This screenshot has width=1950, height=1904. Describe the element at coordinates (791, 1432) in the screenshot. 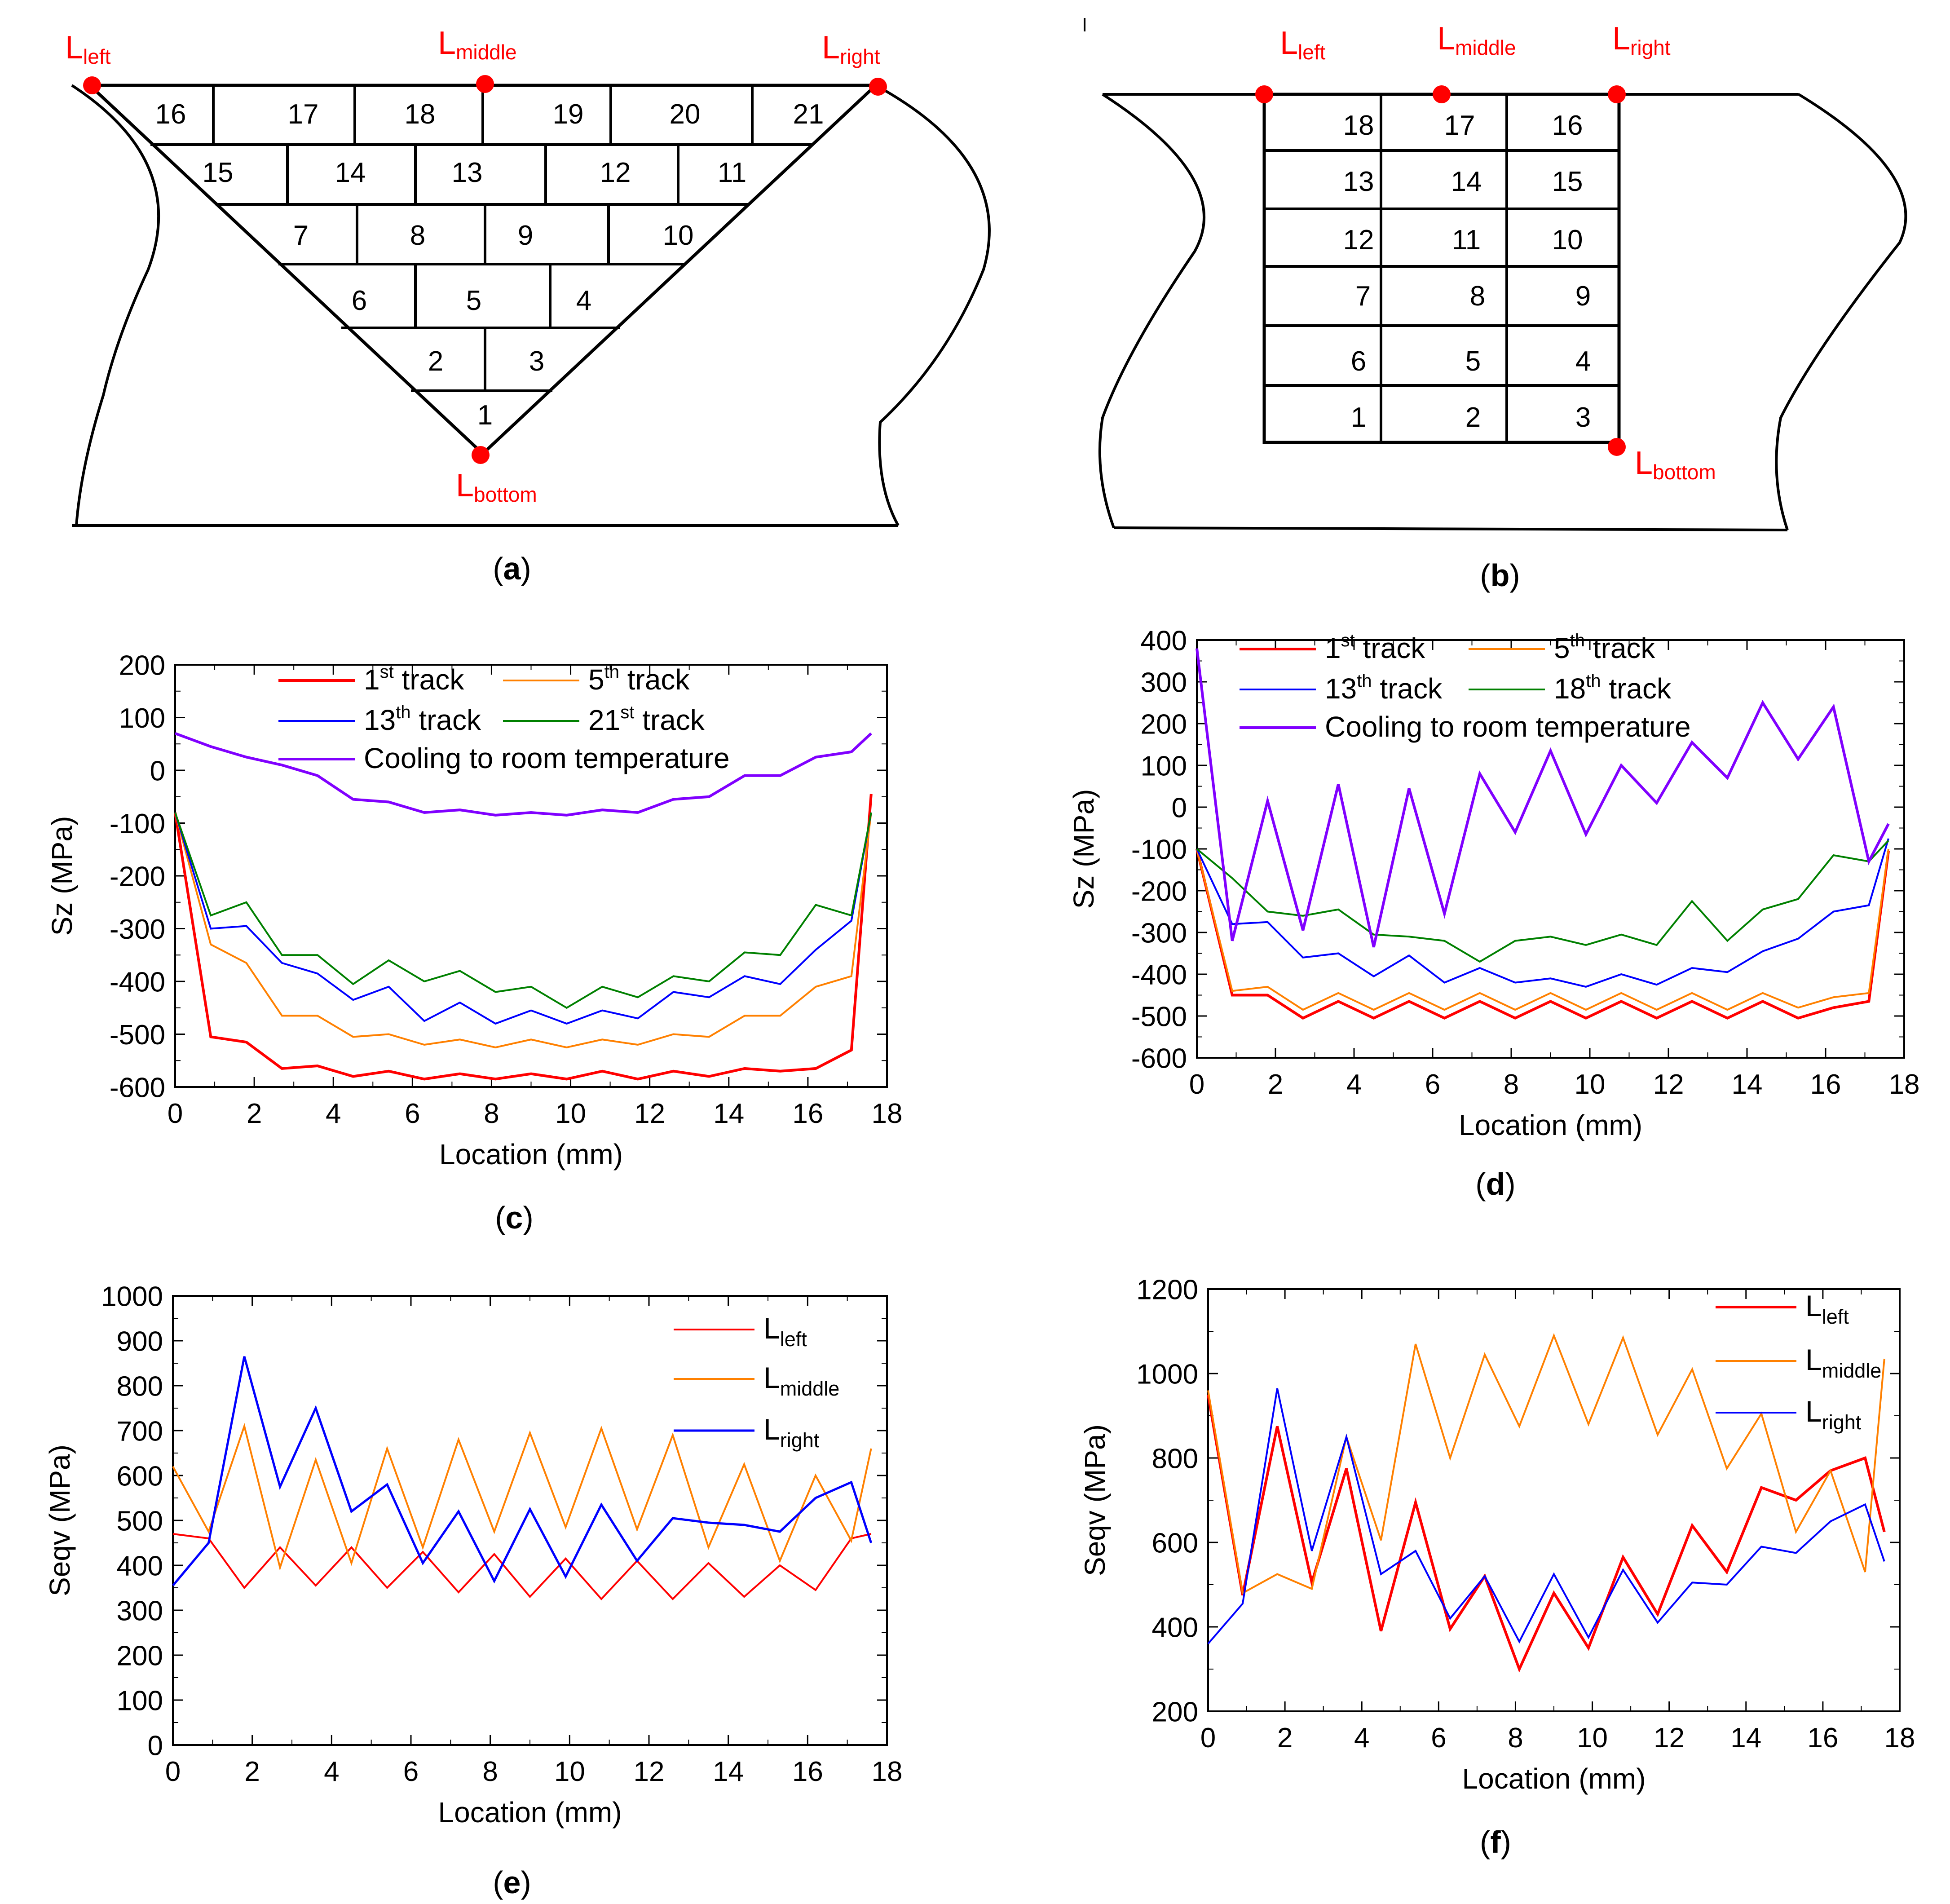

I see `legend-label: Lright` at that location.